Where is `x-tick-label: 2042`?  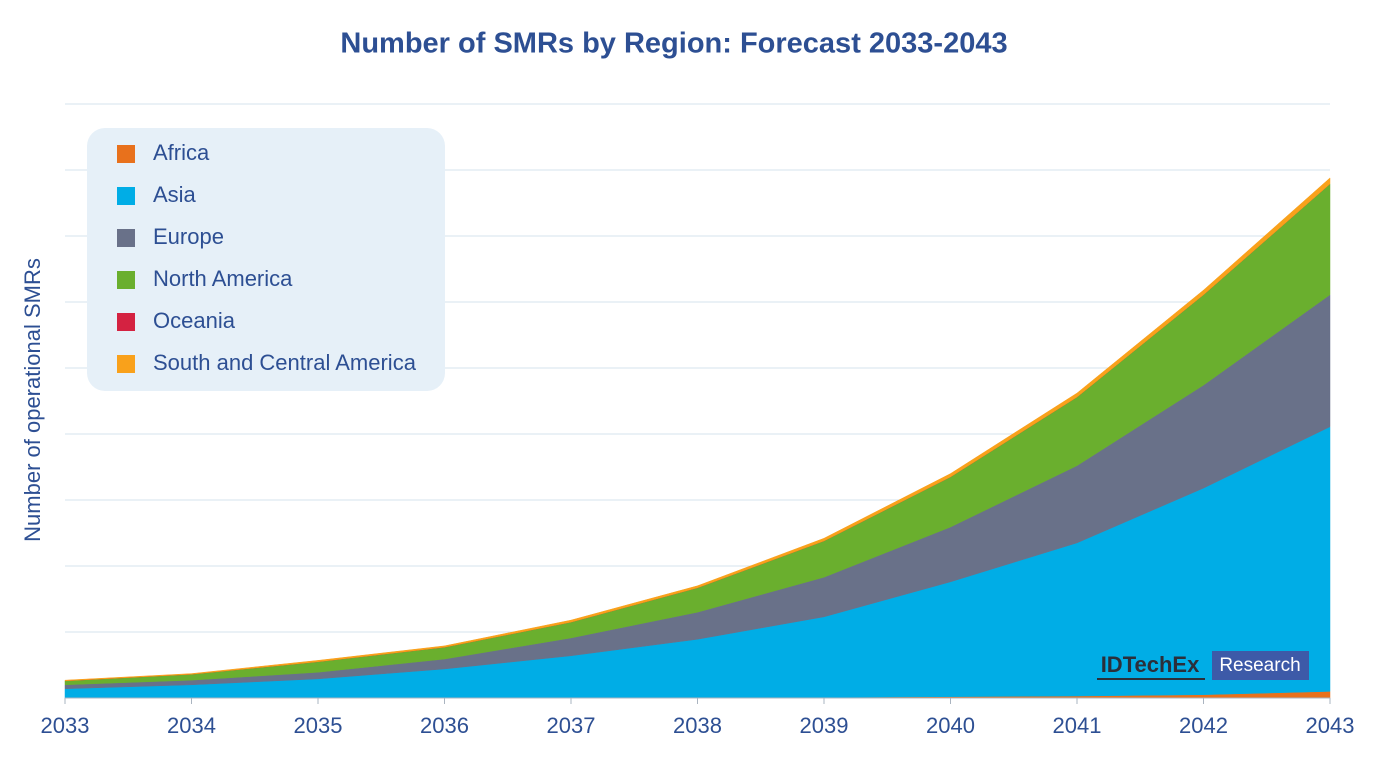
x-tick-label: 2042 is located at coordinates (1203, 725).